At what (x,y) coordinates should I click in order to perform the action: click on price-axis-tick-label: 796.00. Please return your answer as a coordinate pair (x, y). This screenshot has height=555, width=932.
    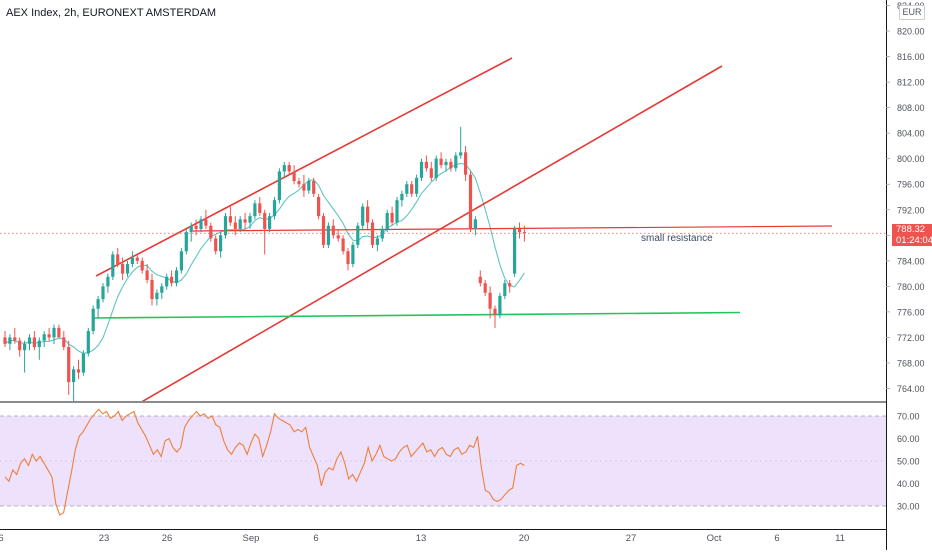
    Looking at the image, I should click on (911, 185).